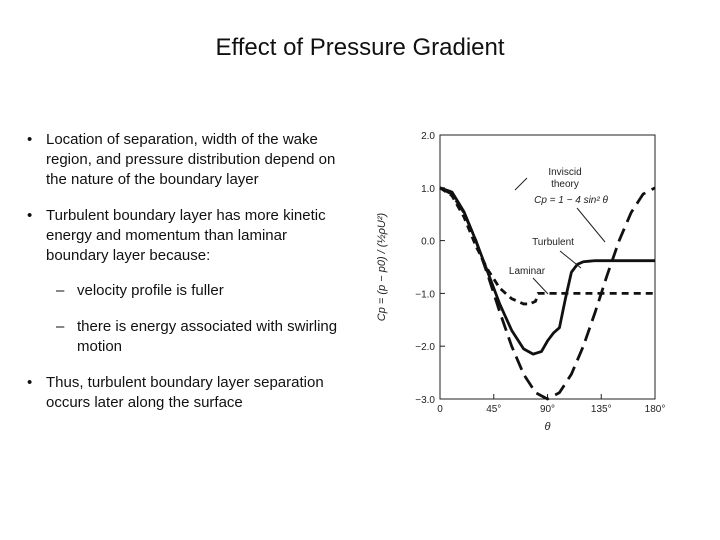 This screenshot has width=720, height=540. I want to click on x-tick-label: 135°, so click(601, 409).